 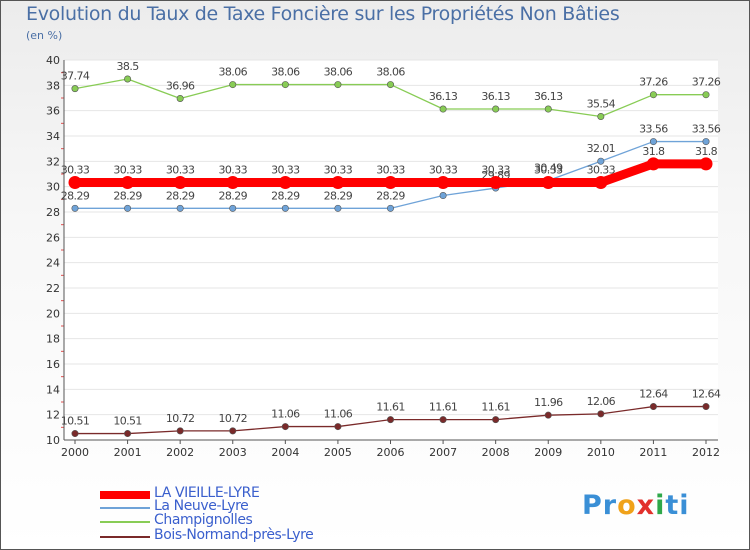 I want to click on data-label: 10.51, so click(x=127, y=421).